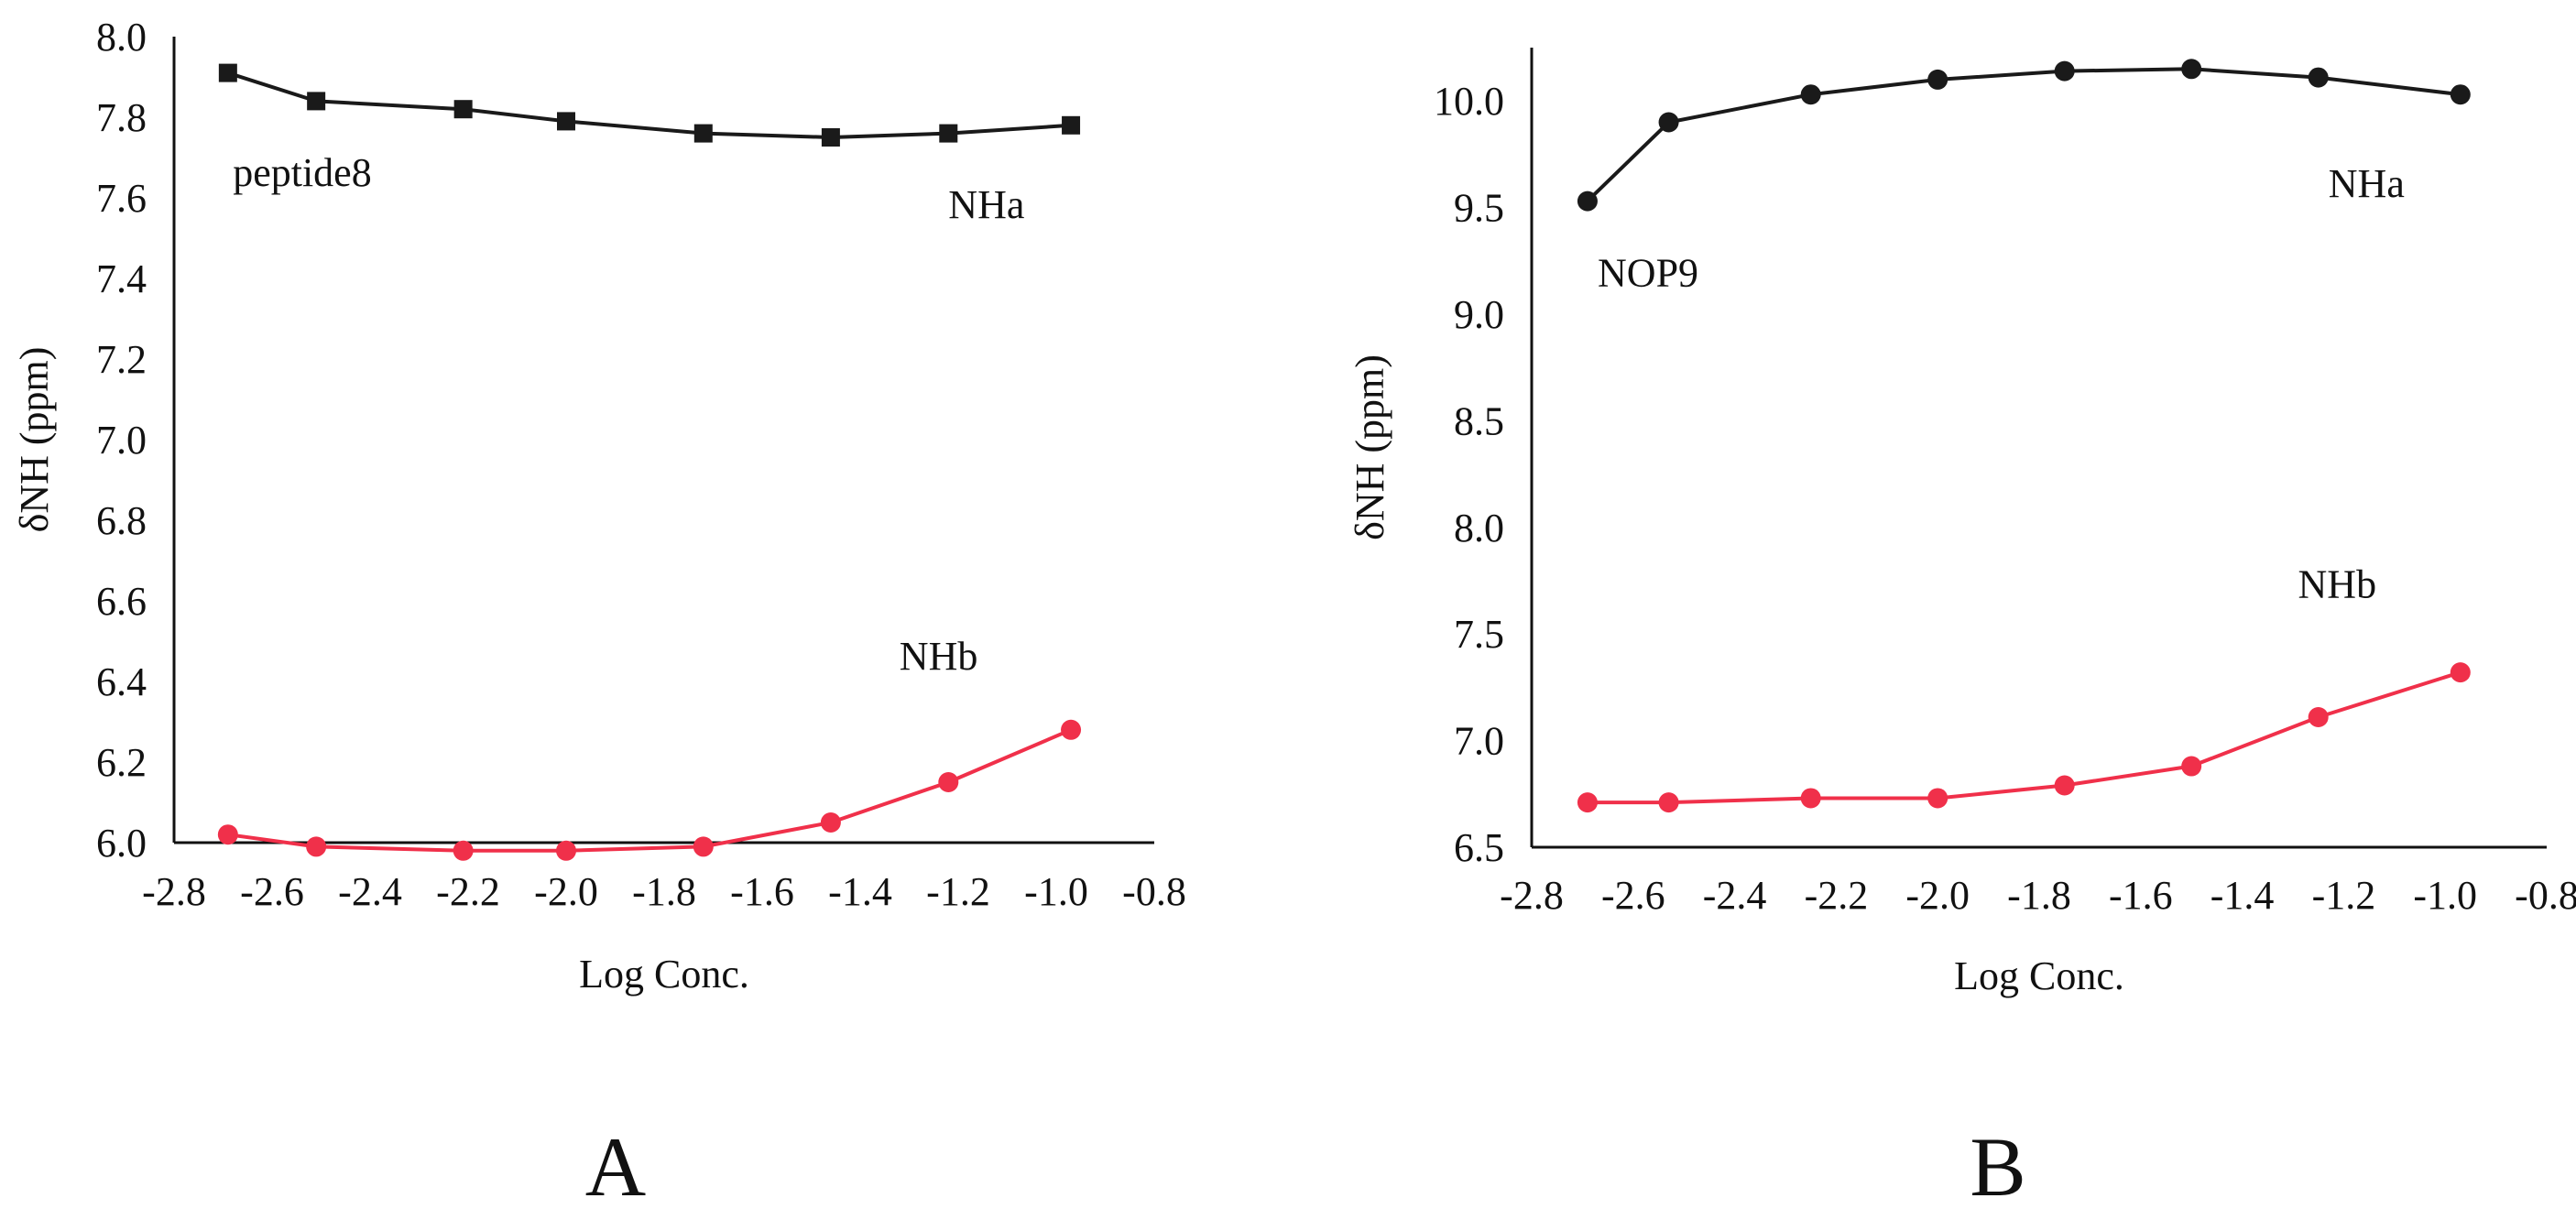 The height and width of the screenshot is (1209, 2576). Describe the element at coordinates (122, 198) in the screenshot. I see `y-tick-label: 7.6` at that location.